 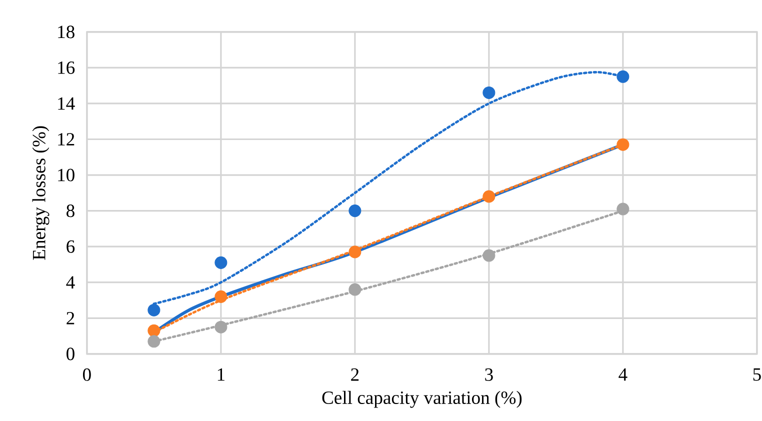 What do you see at coordinates (66, 175) in the screenshot?
I see `y-tick-label: 10` at bounding box center [66, 175].